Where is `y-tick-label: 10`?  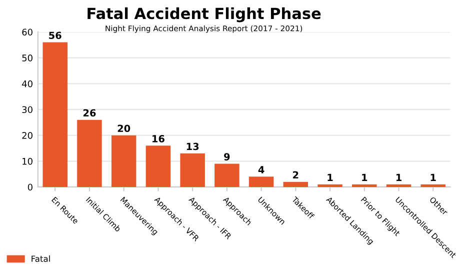
y-tick-label: 10 is located at coordinates (27, 161).